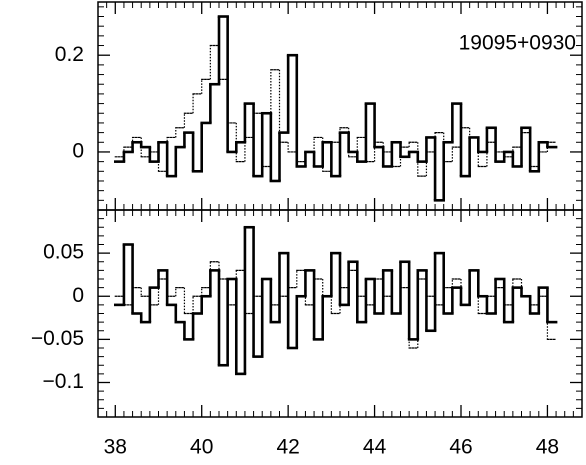 Image resolution: width=586 pixels, height=465 pixels. I want to click on x-tick-label: 44, so click(375, 447).